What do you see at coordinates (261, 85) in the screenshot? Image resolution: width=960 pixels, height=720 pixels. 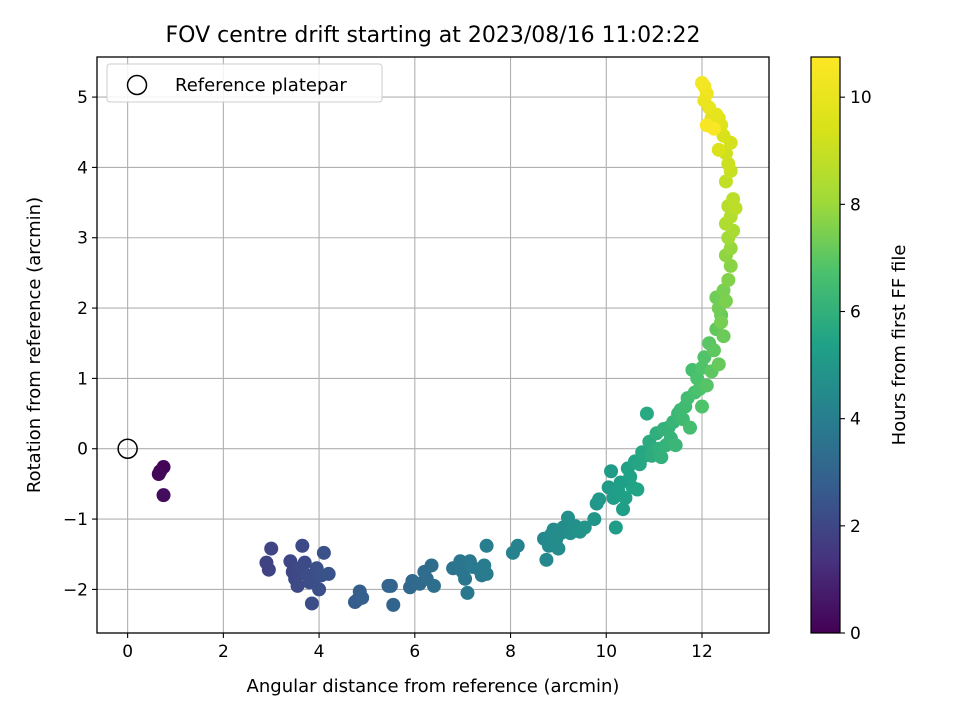 I see `legend-entry: Reference platepar` at bounding box center [261, 85].